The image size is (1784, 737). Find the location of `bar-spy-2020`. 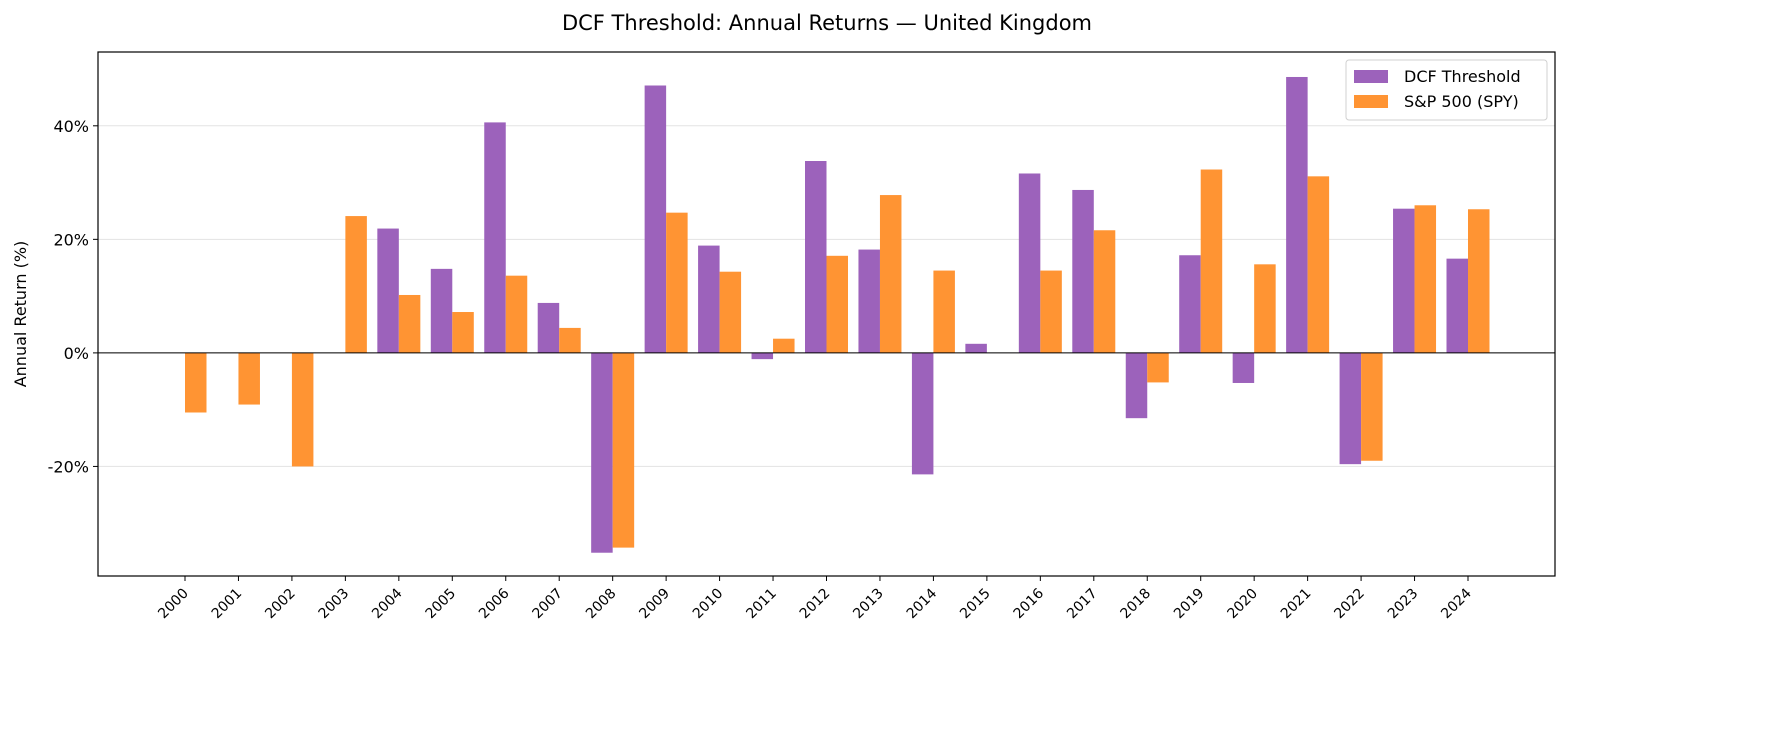

bar-spy-2020 is located at coordinates (1265, 308).